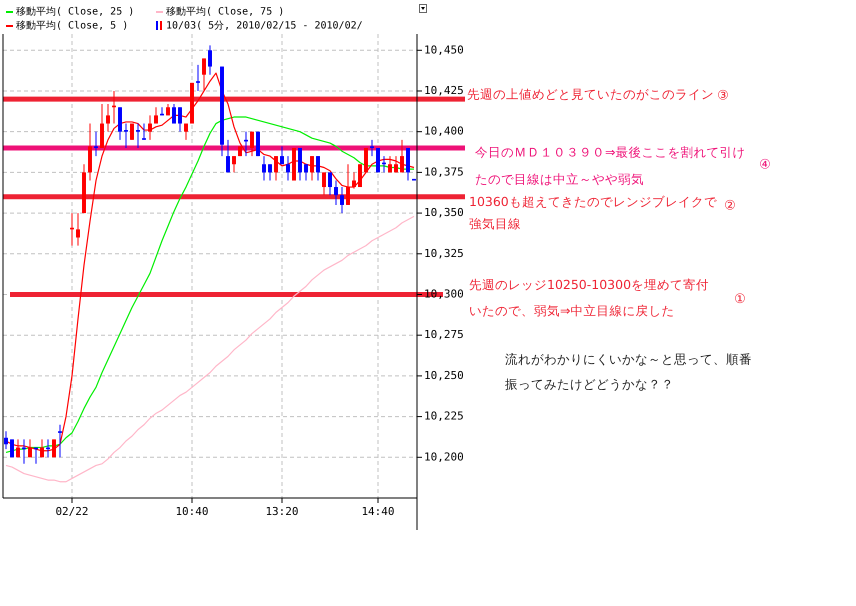  What do you see at coordinates (444, 335) in the screenshot?
I see `y-tick-label: 10,275` at bounding box center [444, 335].